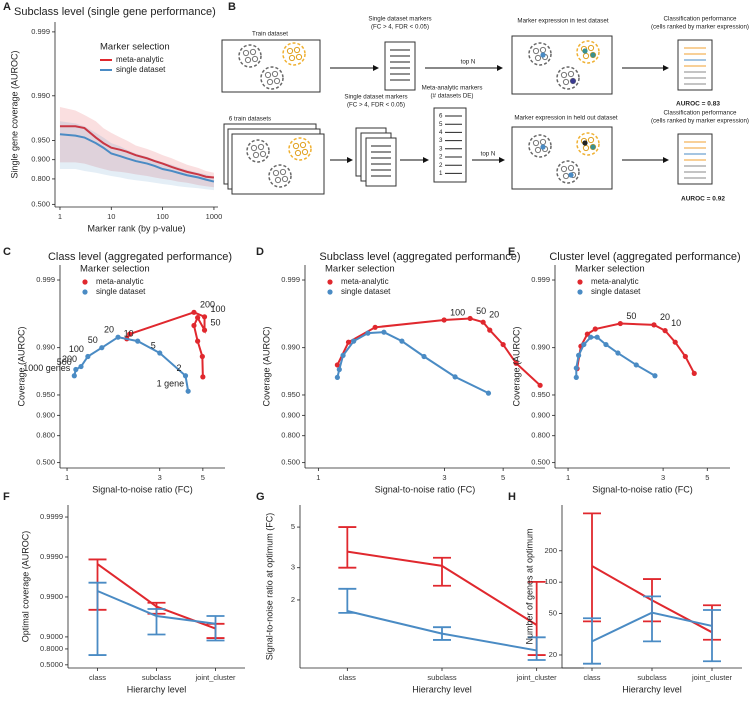 The image size is (750, 724). I want to click on meta-list-icon, so click(450, 145).